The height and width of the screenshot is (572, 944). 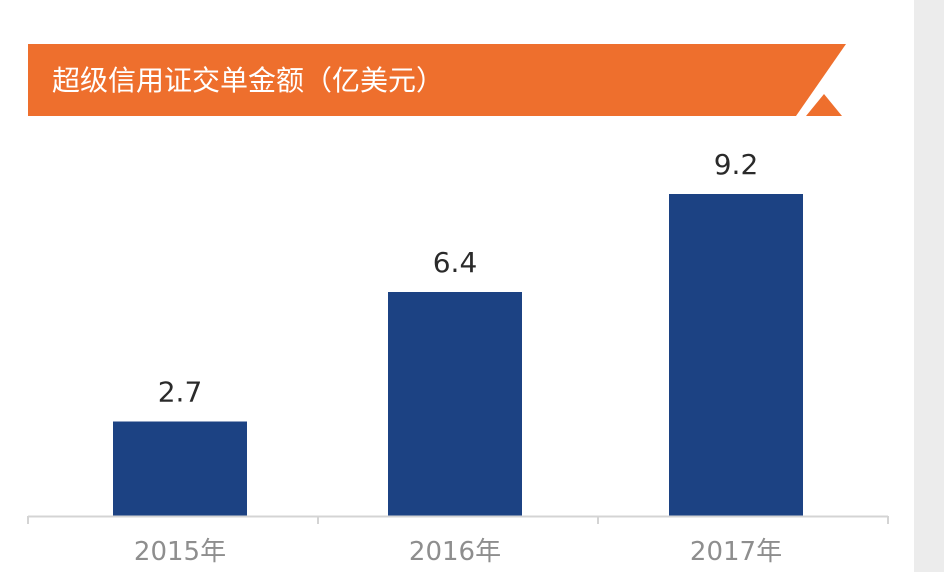 What do you see at coordinates (180, 552) in the screenshot?
I see `x-tick-label-1: 2015年` at bounding box center [180, 552].